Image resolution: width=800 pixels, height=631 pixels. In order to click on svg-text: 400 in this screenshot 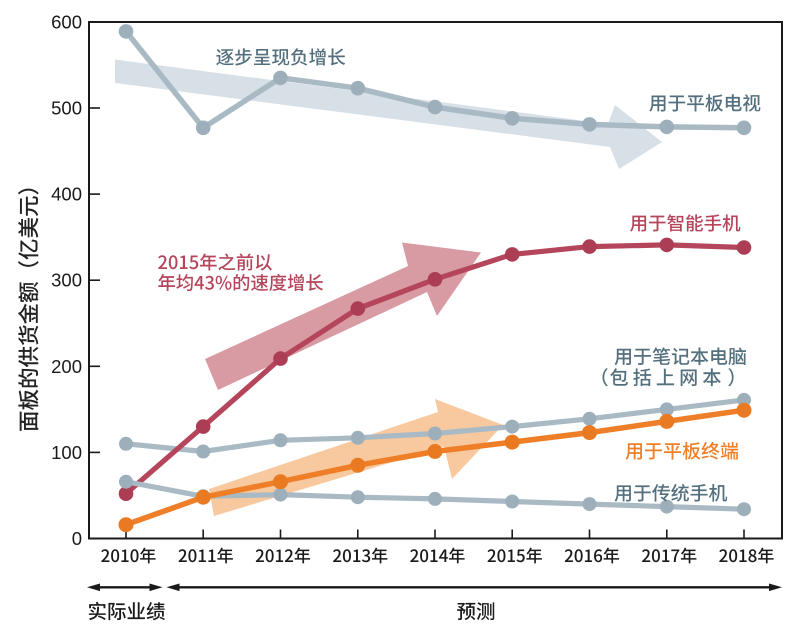, I will do `click(66, 194)`.